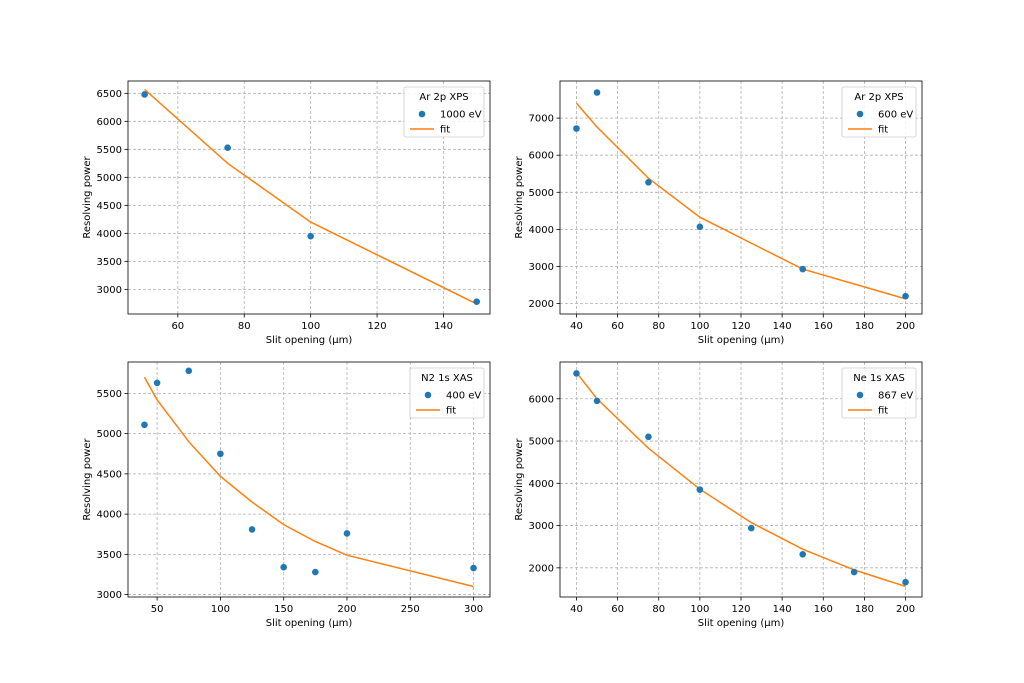 This screenshot has height=683, width=1024. I want to click on legend-title: Ne 1s XAS, so click(879, 378).